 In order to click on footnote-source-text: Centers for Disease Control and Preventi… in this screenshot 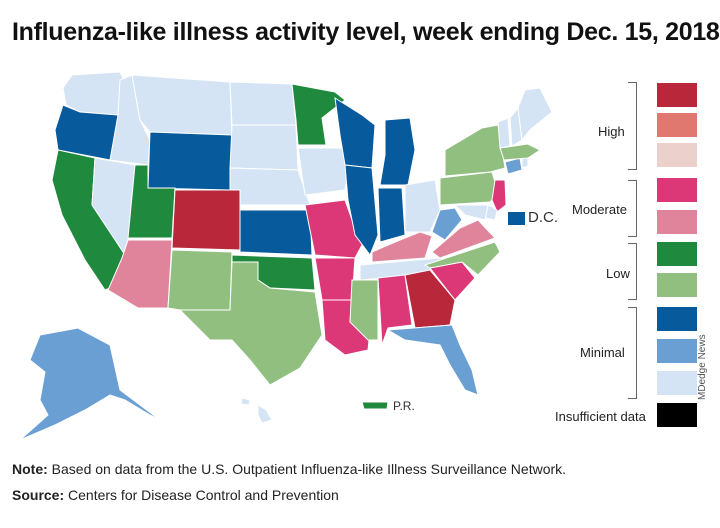, I will do `click(201, 495)`.